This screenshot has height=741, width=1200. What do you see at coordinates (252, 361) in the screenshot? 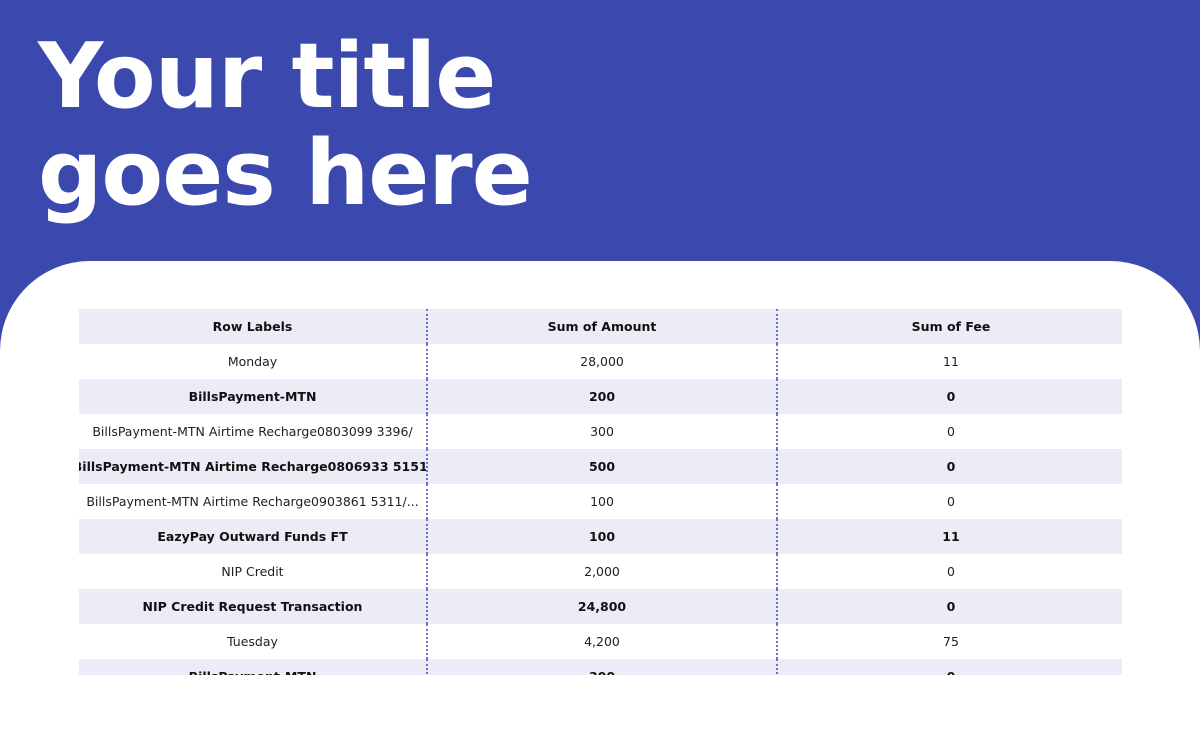
I see `row-label: Monday` at bounding box center [252, 361].